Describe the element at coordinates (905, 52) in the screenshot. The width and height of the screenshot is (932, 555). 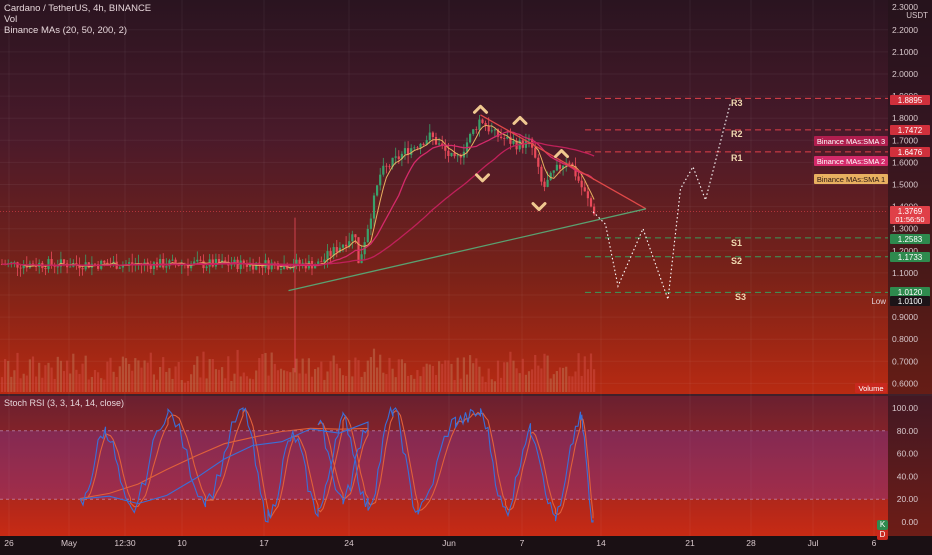
I see `price-tick-label: 2.1000` at that location.